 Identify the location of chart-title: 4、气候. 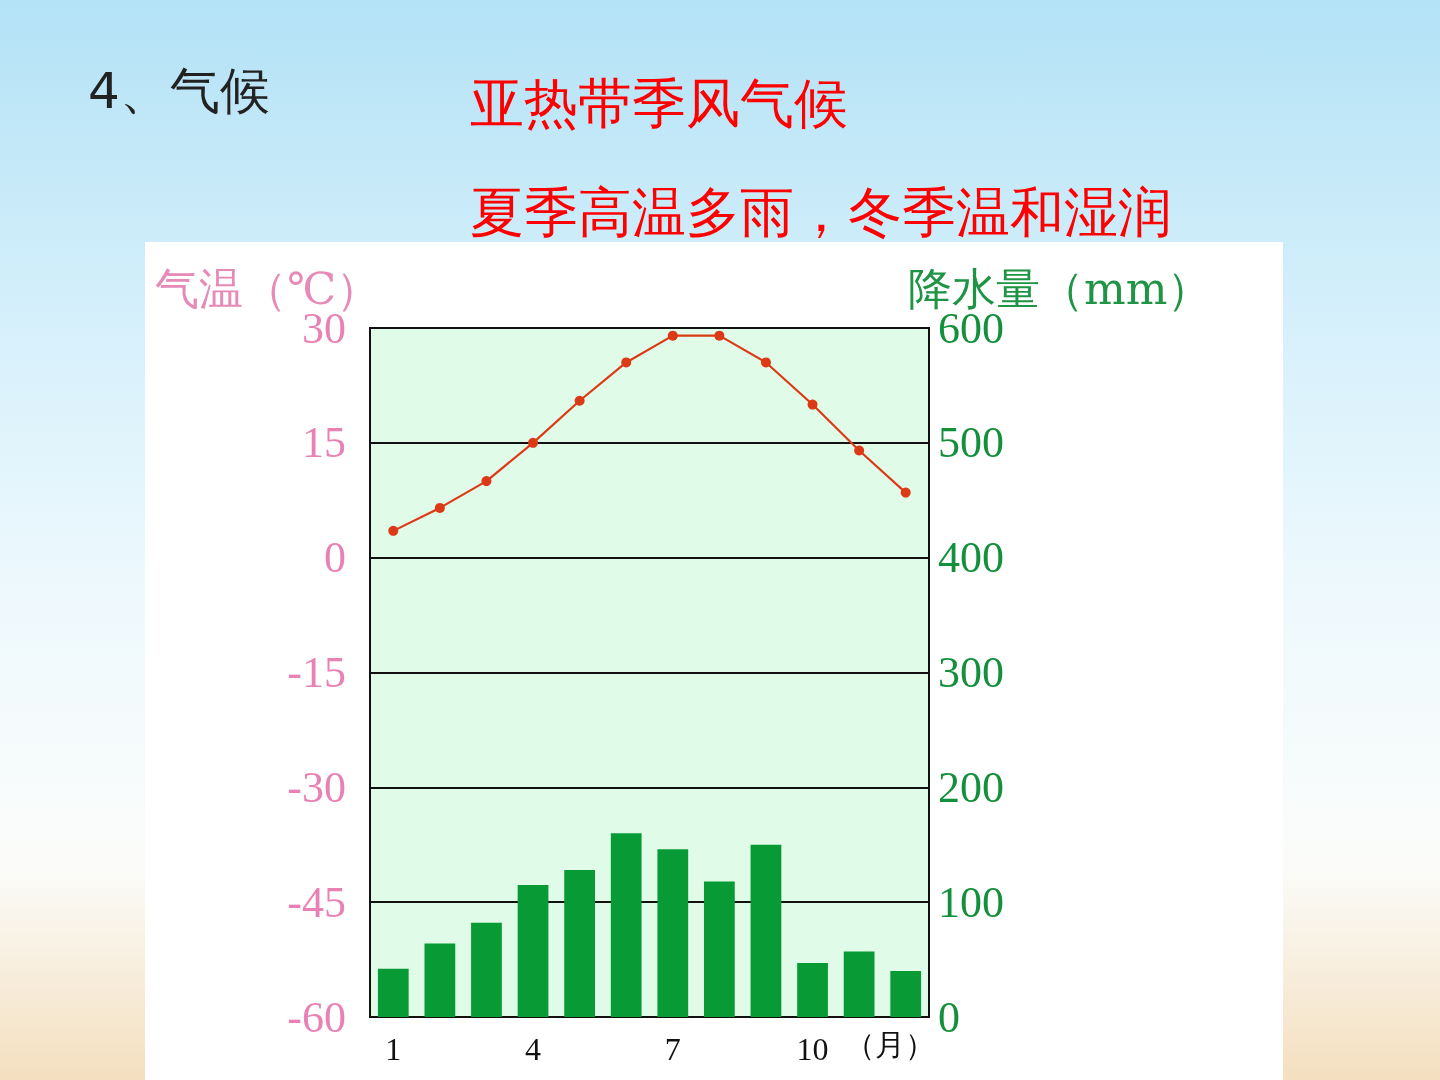
(179, 91).